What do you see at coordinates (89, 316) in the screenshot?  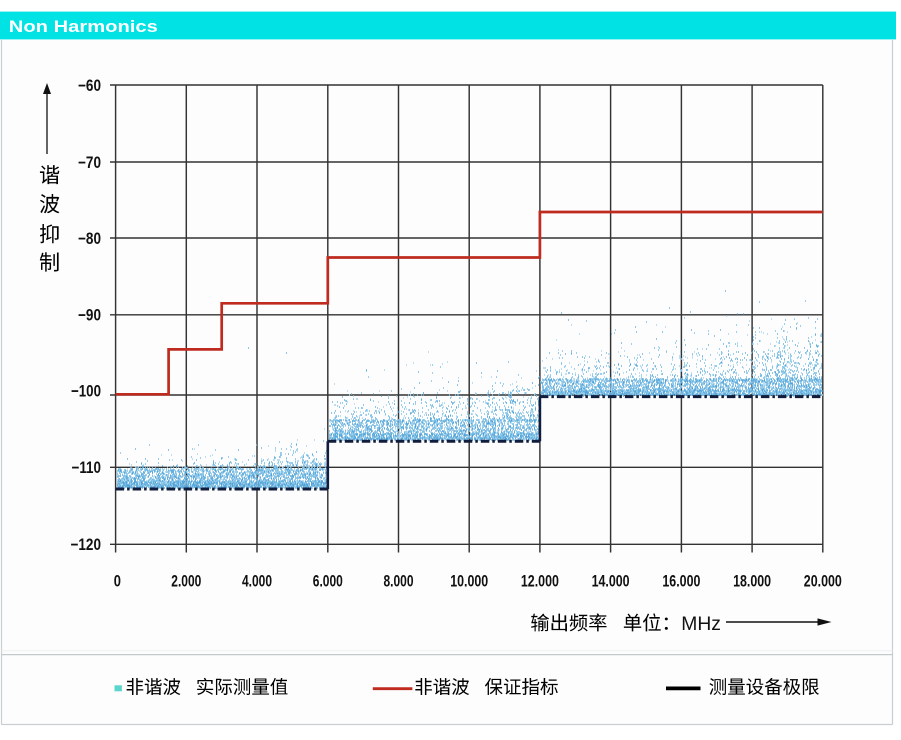 I see `svg-text: −90` at bounding box center [89, 316].